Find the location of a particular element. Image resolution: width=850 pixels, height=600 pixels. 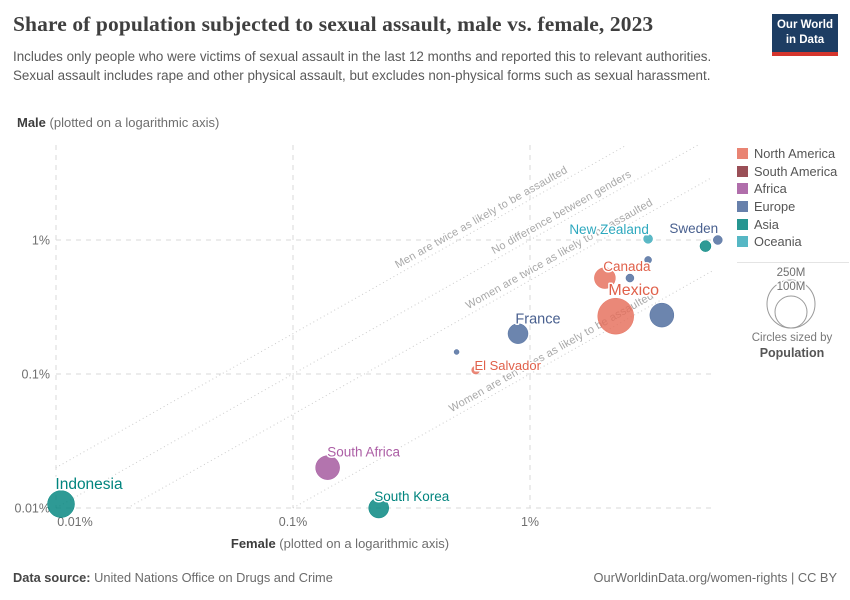

owid-logo: Our World in Data is located at coordinates (805, 35).